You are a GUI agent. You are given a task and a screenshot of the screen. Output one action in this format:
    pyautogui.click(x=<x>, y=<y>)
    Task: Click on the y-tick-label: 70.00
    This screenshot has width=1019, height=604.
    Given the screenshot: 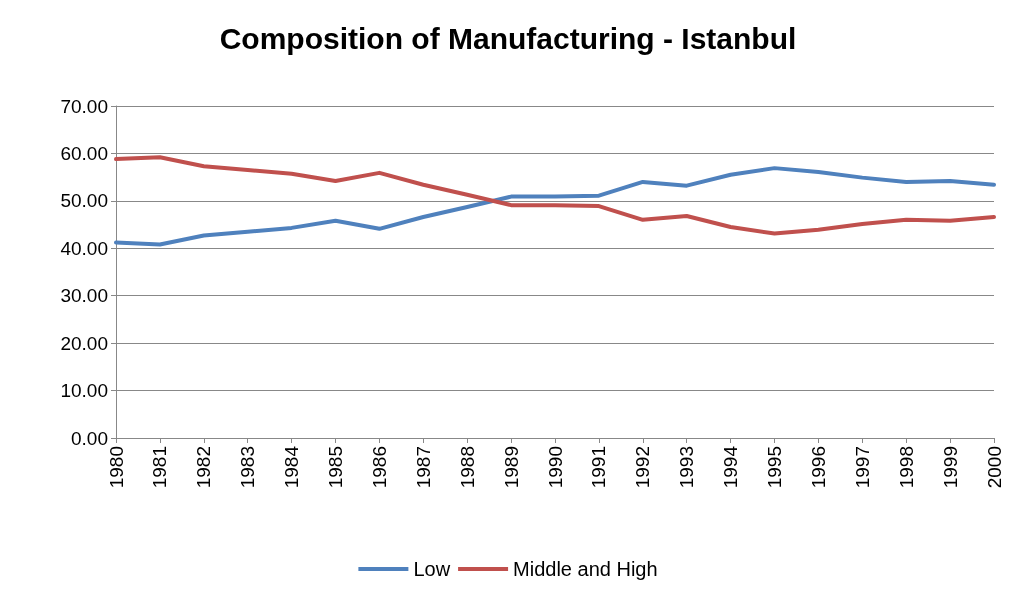 What is the action you would take?
    pyautogui.click(x=84, y=106)
    